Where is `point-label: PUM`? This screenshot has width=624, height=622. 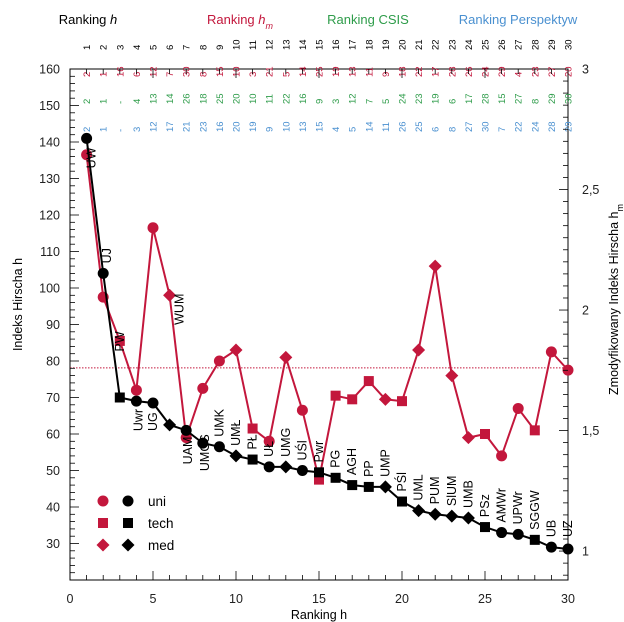
point-label: PUM is located at coordinates (435, 491).